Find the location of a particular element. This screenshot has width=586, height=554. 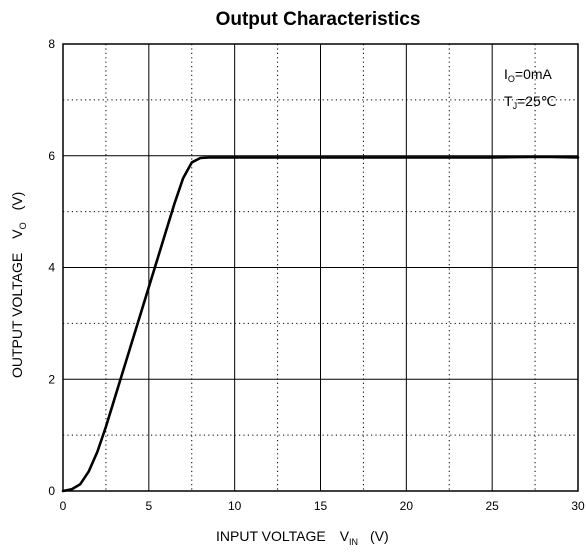

y-tick-label: 6 is located at coordinates (51, 156).